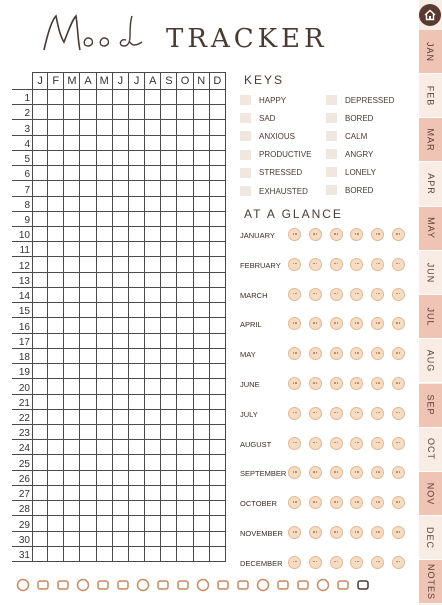 Image resolution: width=442 pixels, height=605 pixels. Describe the element at coordinates (430, 582) in the screenshot. I see `tab-notes: NOTES` at that location.